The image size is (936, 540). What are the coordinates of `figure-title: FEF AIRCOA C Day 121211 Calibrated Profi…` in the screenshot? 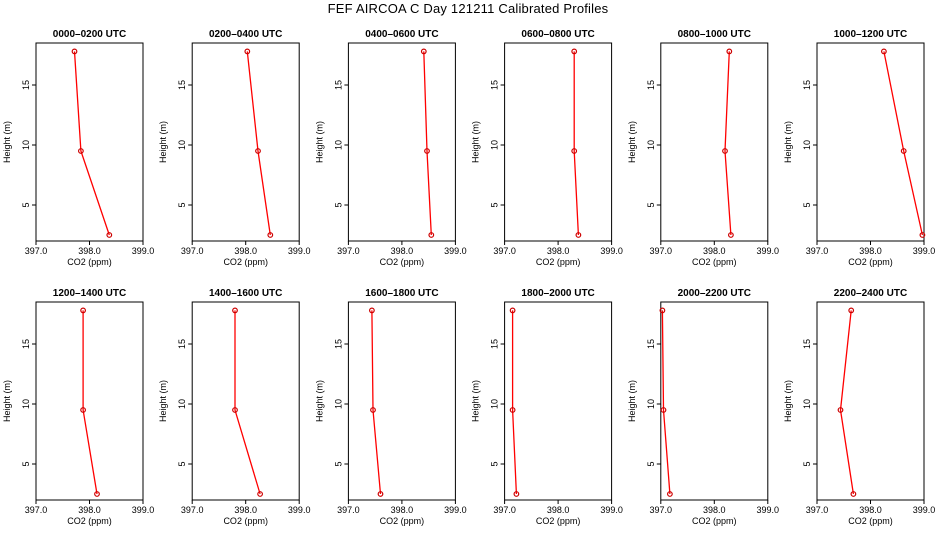 It's located at (468, 8).